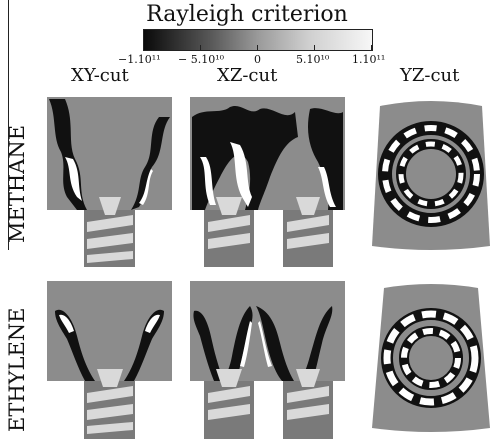 Image resolution: width=494 pixels, height=439 pixels. Describe the element at coordinates (109, 182) in the screenshot. I see `methane-xy-panel` at that location.